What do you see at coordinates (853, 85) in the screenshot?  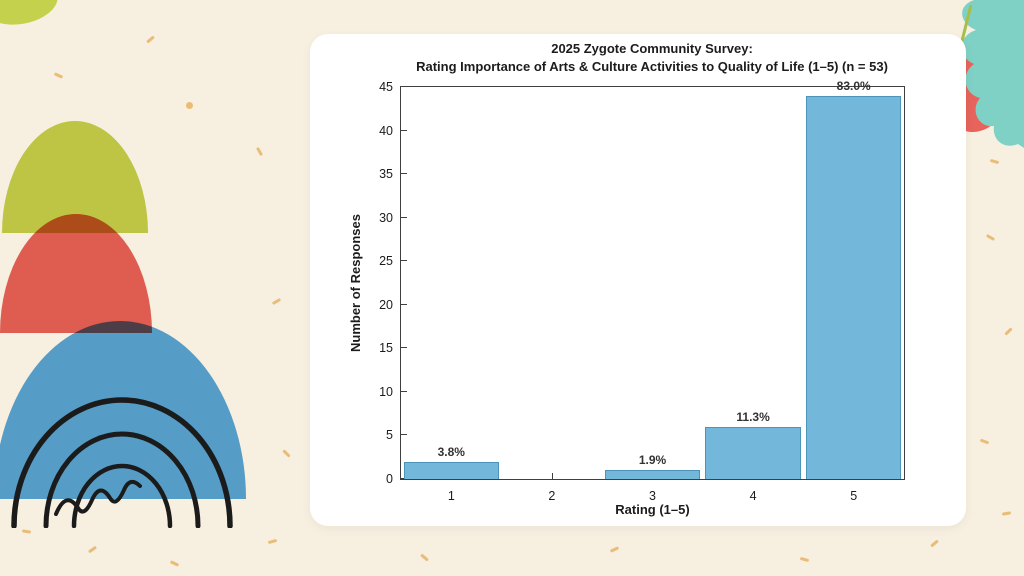 I see `bar-percent-label: 83.0%` at bounding box center [853, 85].